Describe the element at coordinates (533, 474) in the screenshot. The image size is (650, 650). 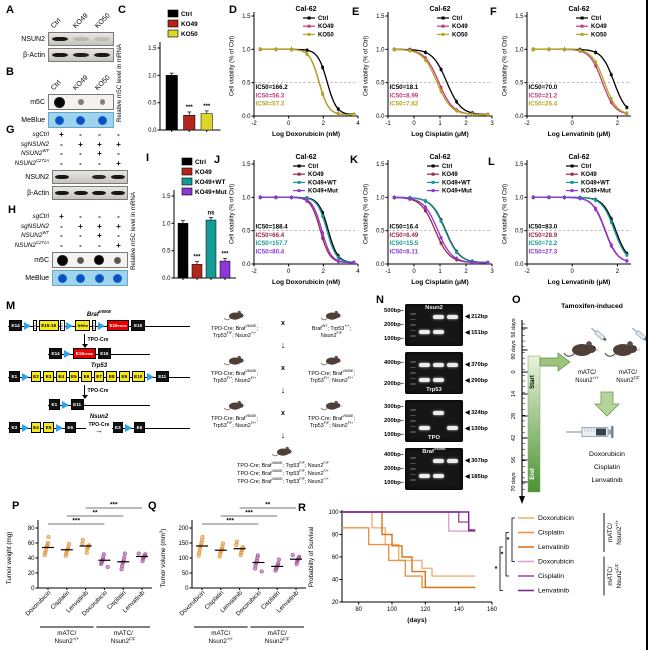
I see `end-label: End` at that location.